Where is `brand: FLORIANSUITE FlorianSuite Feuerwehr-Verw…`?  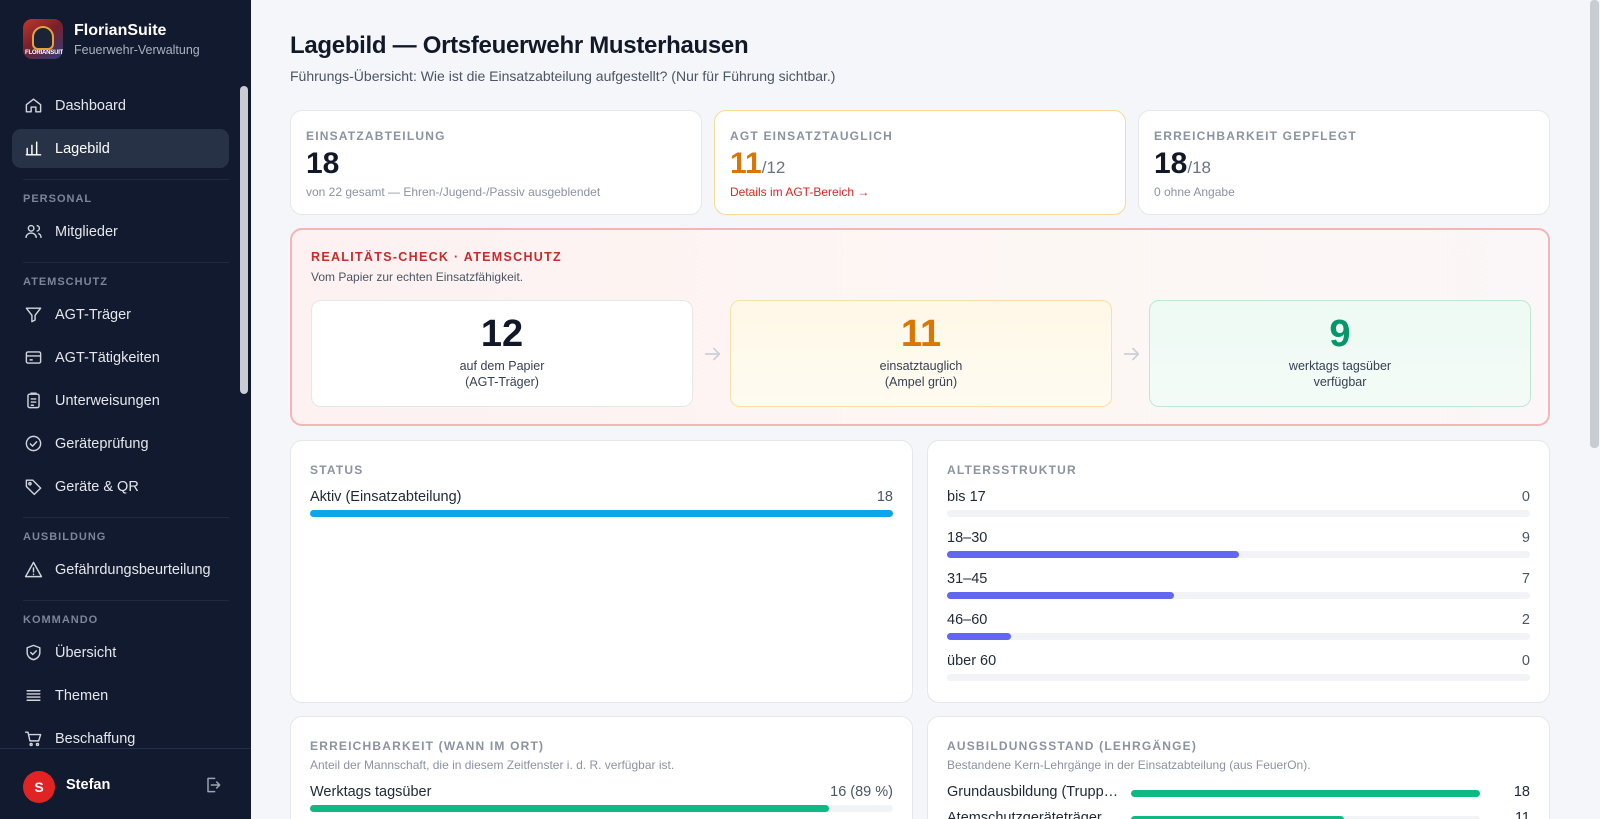 brand: FLORIANSUITE FlorianSuite Feuerwehr-Verw… is located at coordinates (111, 39).